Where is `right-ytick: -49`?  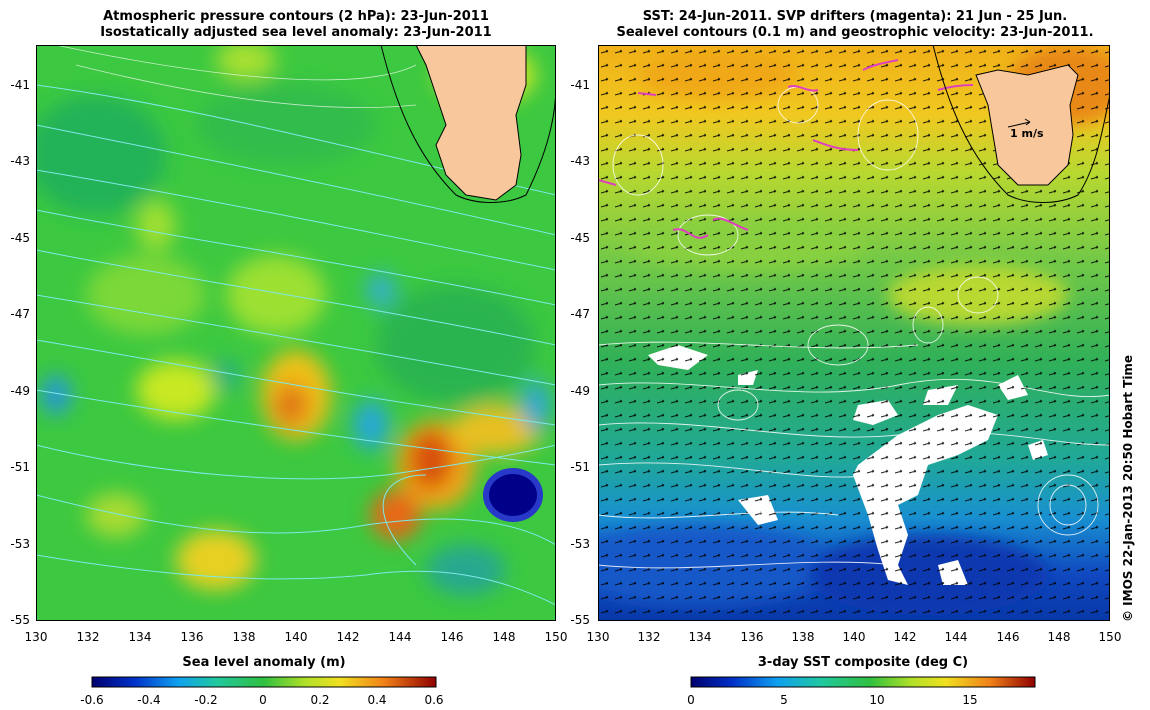 right-ytick: -49 is located at coordinates (580, 391).